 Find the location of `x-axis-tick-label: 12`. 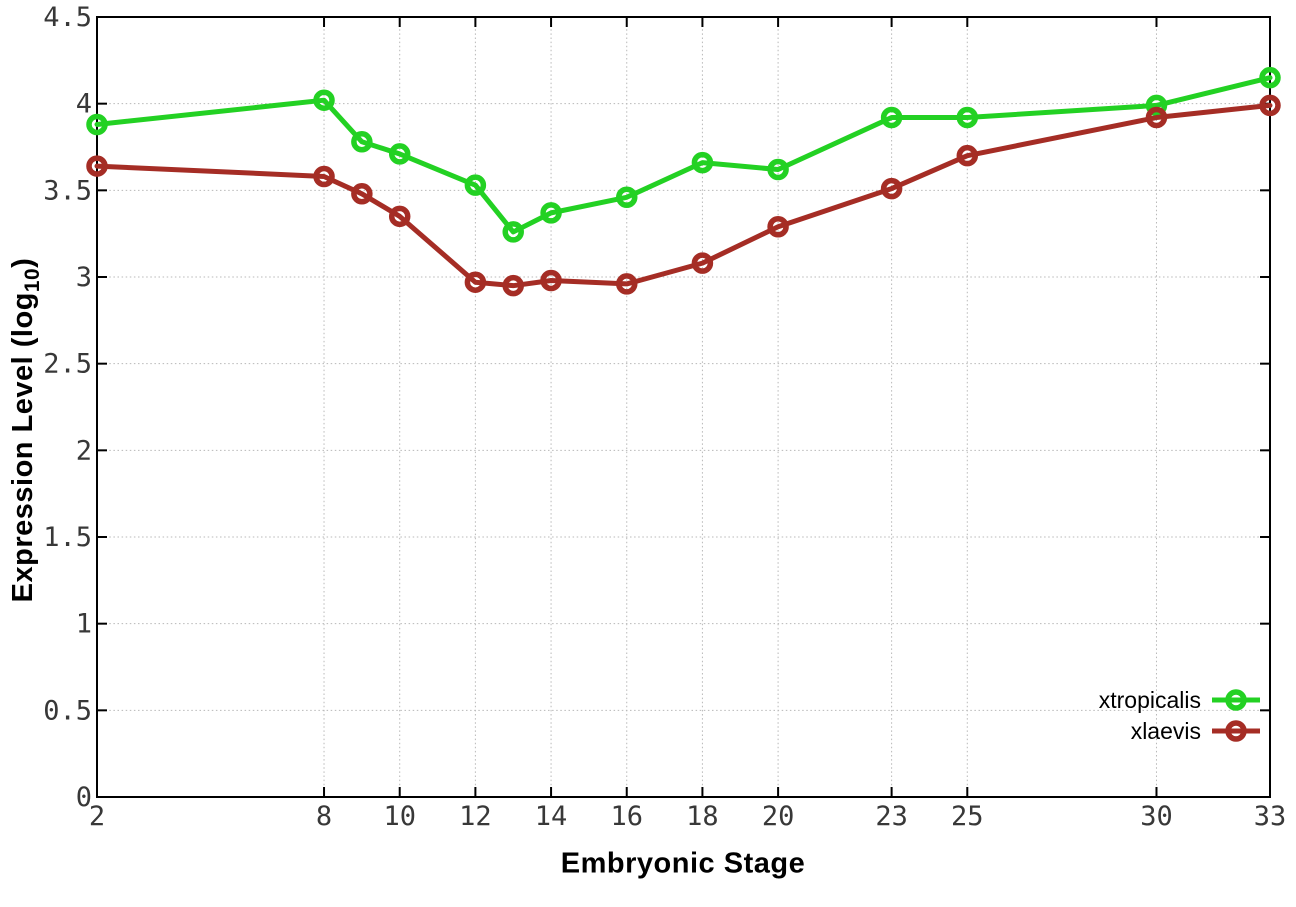

x-axis-tick-label: 12 is located at coordinates (475, 816).